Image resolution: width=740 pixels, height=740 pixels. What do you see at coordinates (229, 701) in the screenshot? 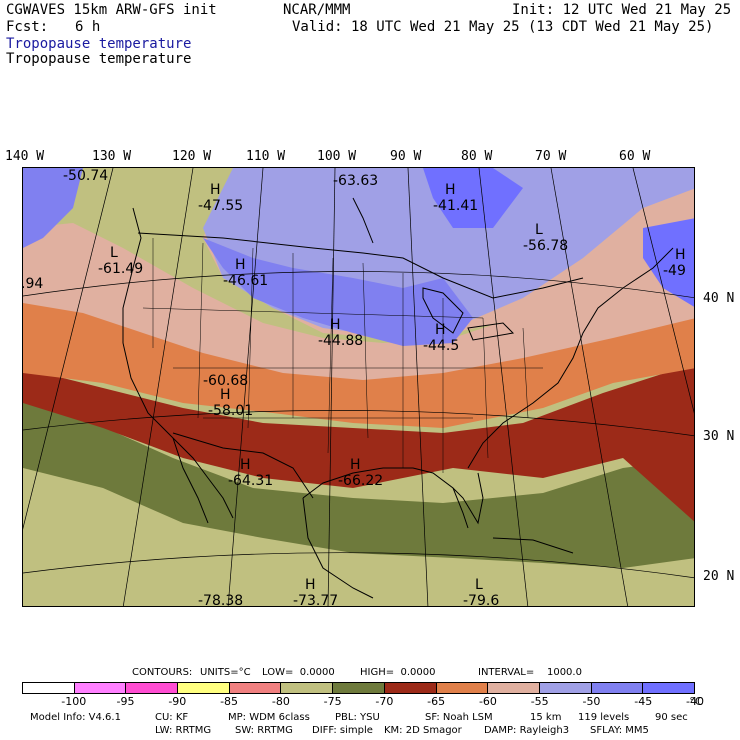
I see `color-scale-tick: -85` at bounding box center [229, 701].